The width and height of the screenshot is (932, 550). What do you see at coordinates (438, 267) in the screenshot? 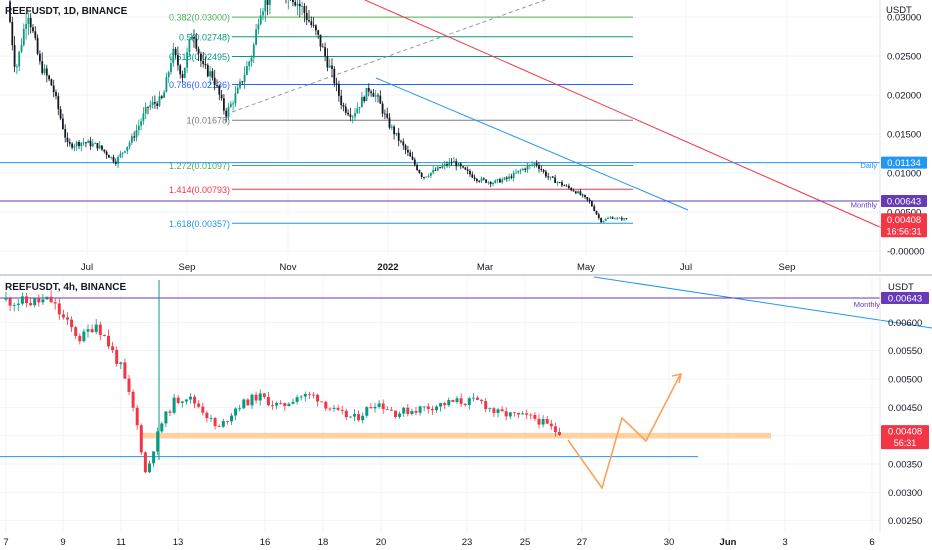
I see `daily-time-axis: Jul Sep Nov 2022 Mar May Jul Sep` at bounding box center [438, 267].